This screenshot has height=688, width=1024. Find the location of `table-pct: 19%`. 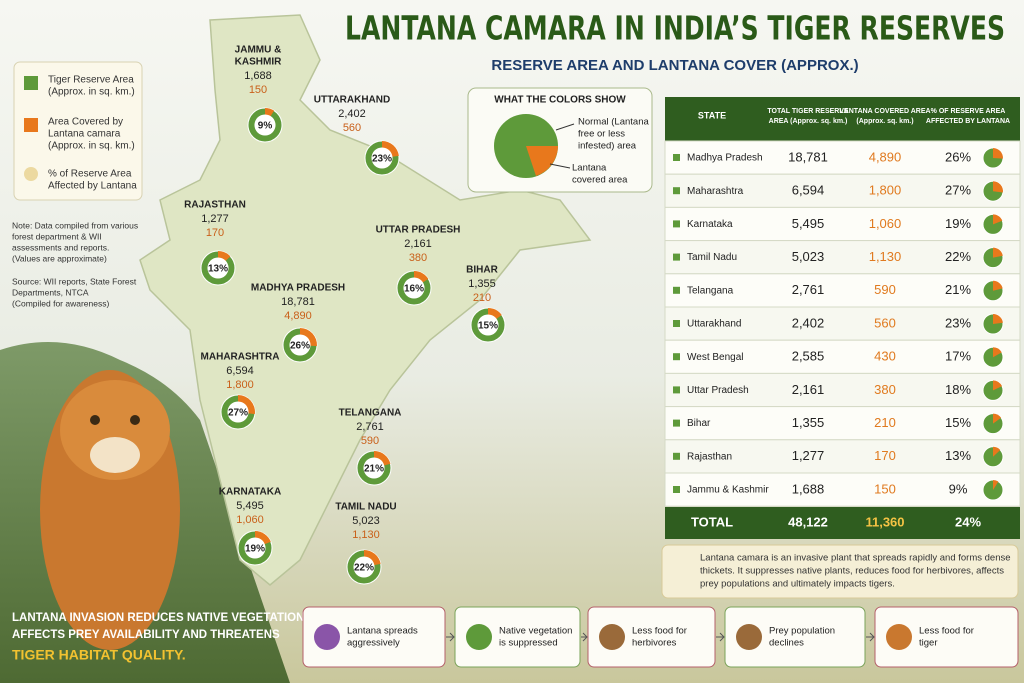

table-pct: 19% is located at coordinates (958, 223).